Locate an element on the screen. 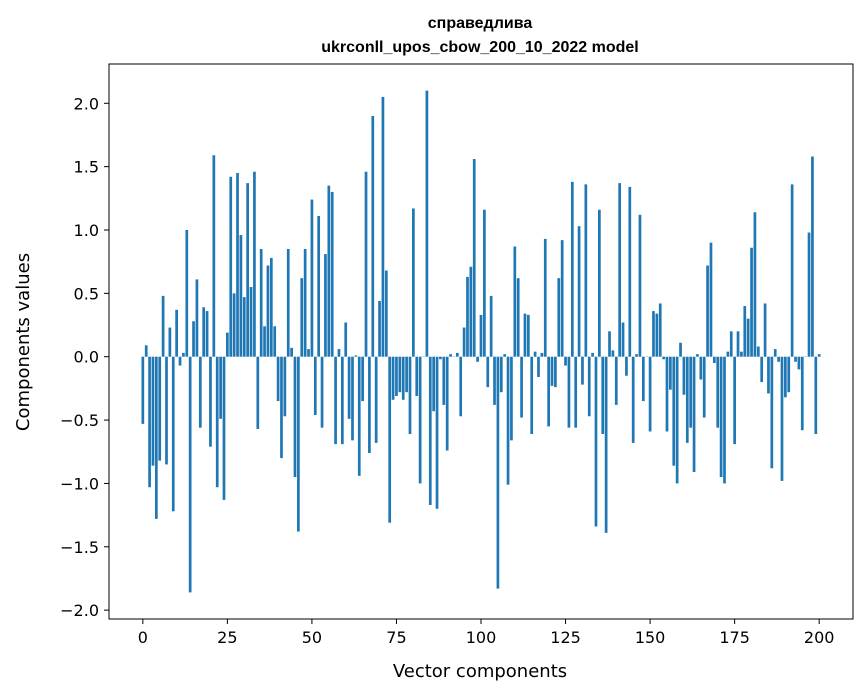  chart-subtitle: ukrconll_upos_cbow_200_10_2022 model is located at coordinates (479, 47).